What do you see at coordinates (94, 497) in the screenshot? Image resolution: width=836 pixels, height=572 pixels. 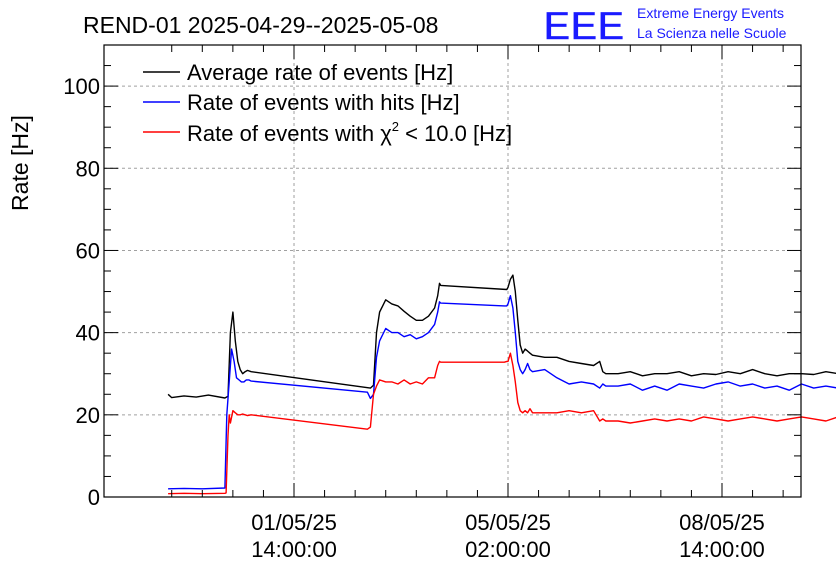 I see `y-tick-label: 0` at bounding box center [94, 497].